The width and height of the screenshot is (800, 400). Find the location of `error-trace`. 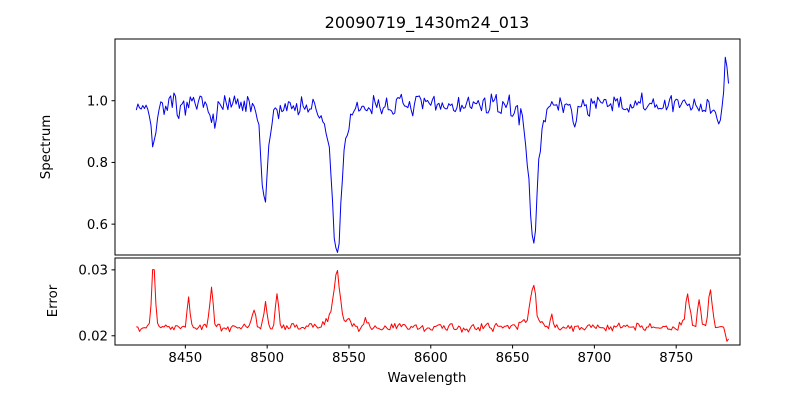

error-trace is located at coordinates (432, 305).